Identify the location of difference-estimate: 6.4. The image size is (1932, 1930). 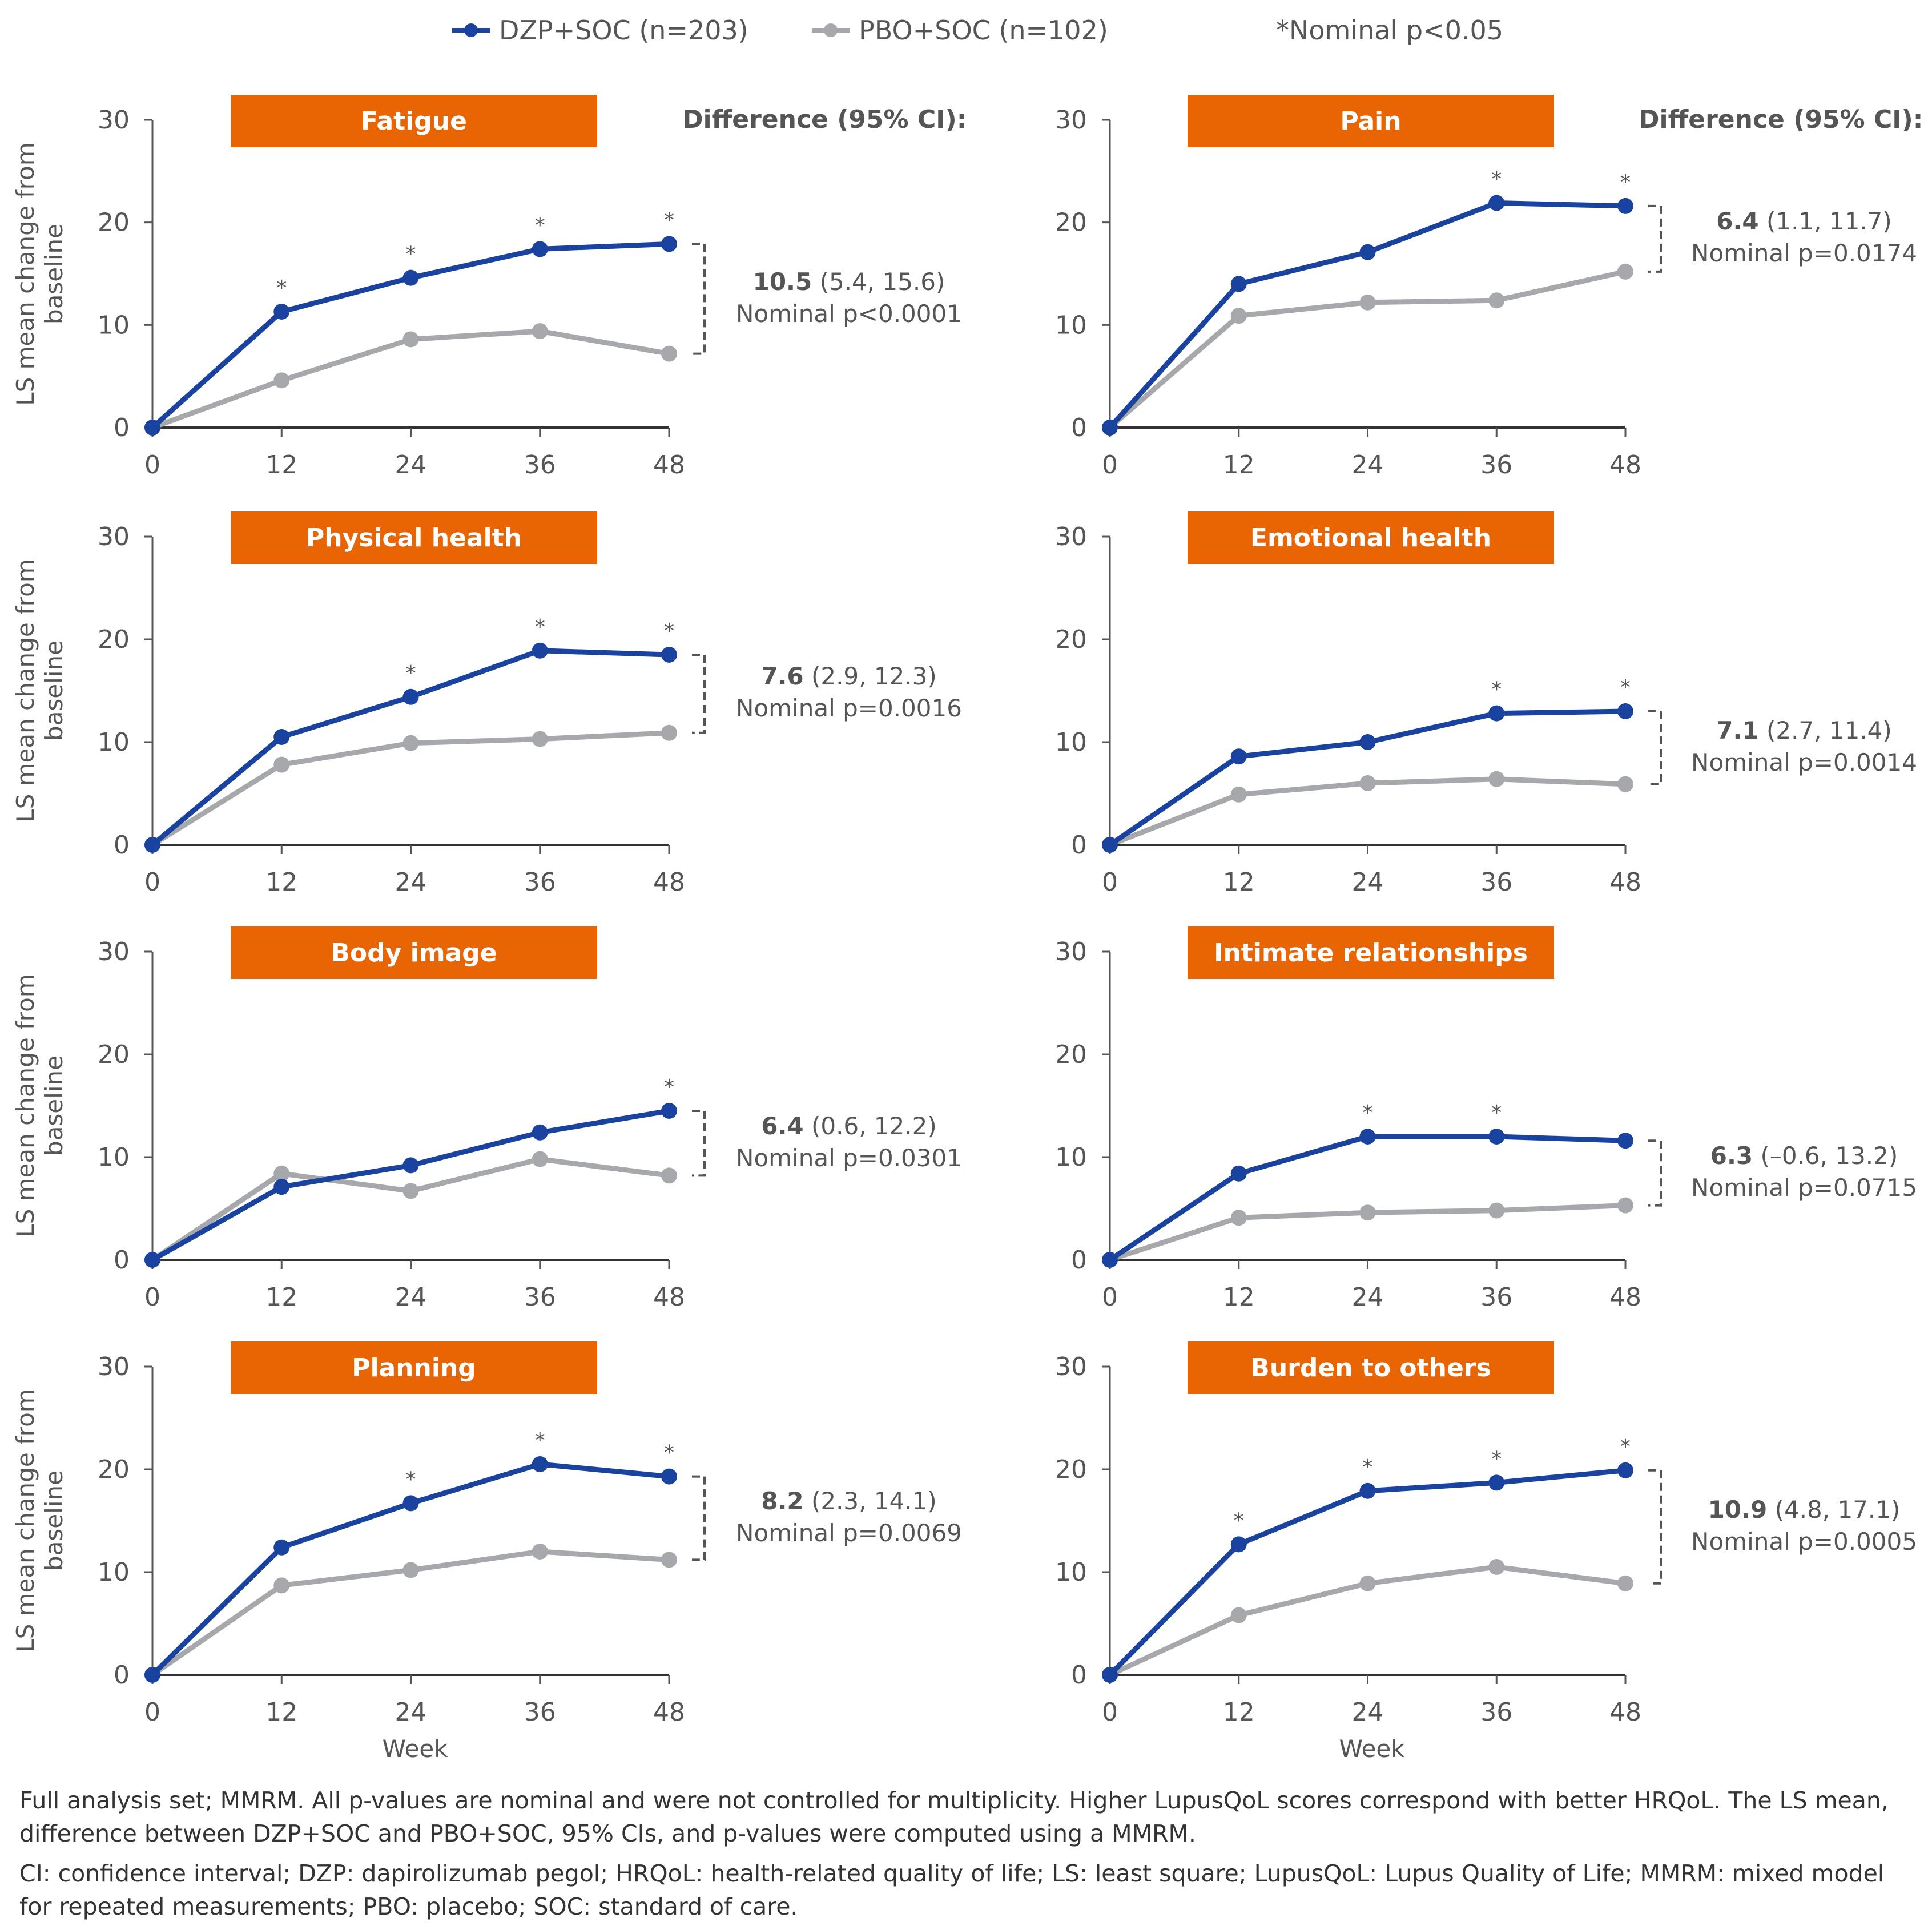
(782, 1125).